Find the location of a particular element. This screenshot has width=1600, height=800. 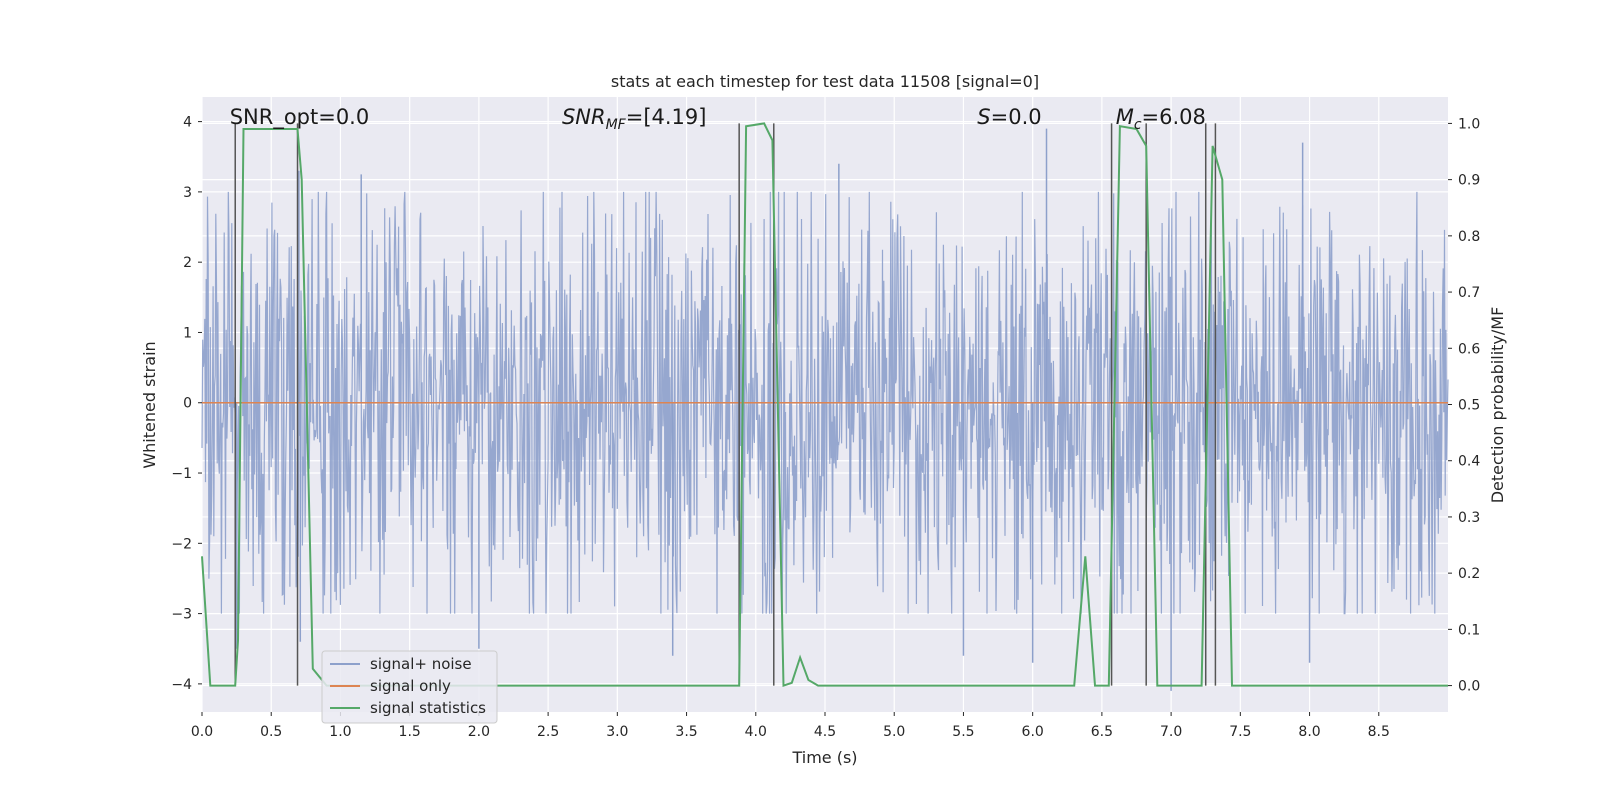

y2-tick-label-0: 0.0 is located at coordinates (1469, 687).